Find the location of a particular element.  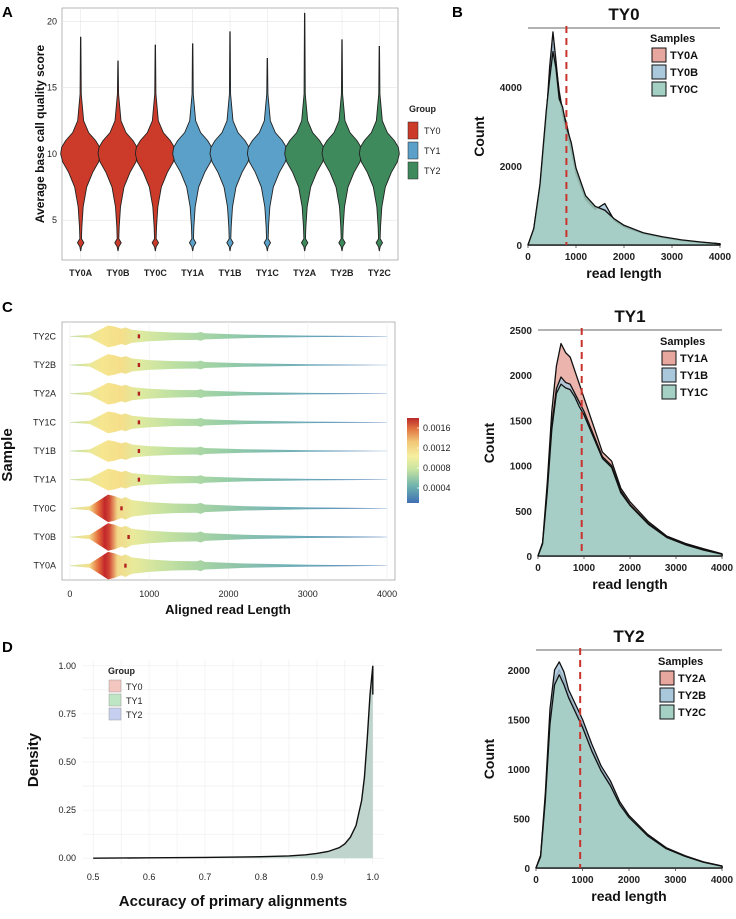

violin-row-ty2c is located at coordinates (228, 336).